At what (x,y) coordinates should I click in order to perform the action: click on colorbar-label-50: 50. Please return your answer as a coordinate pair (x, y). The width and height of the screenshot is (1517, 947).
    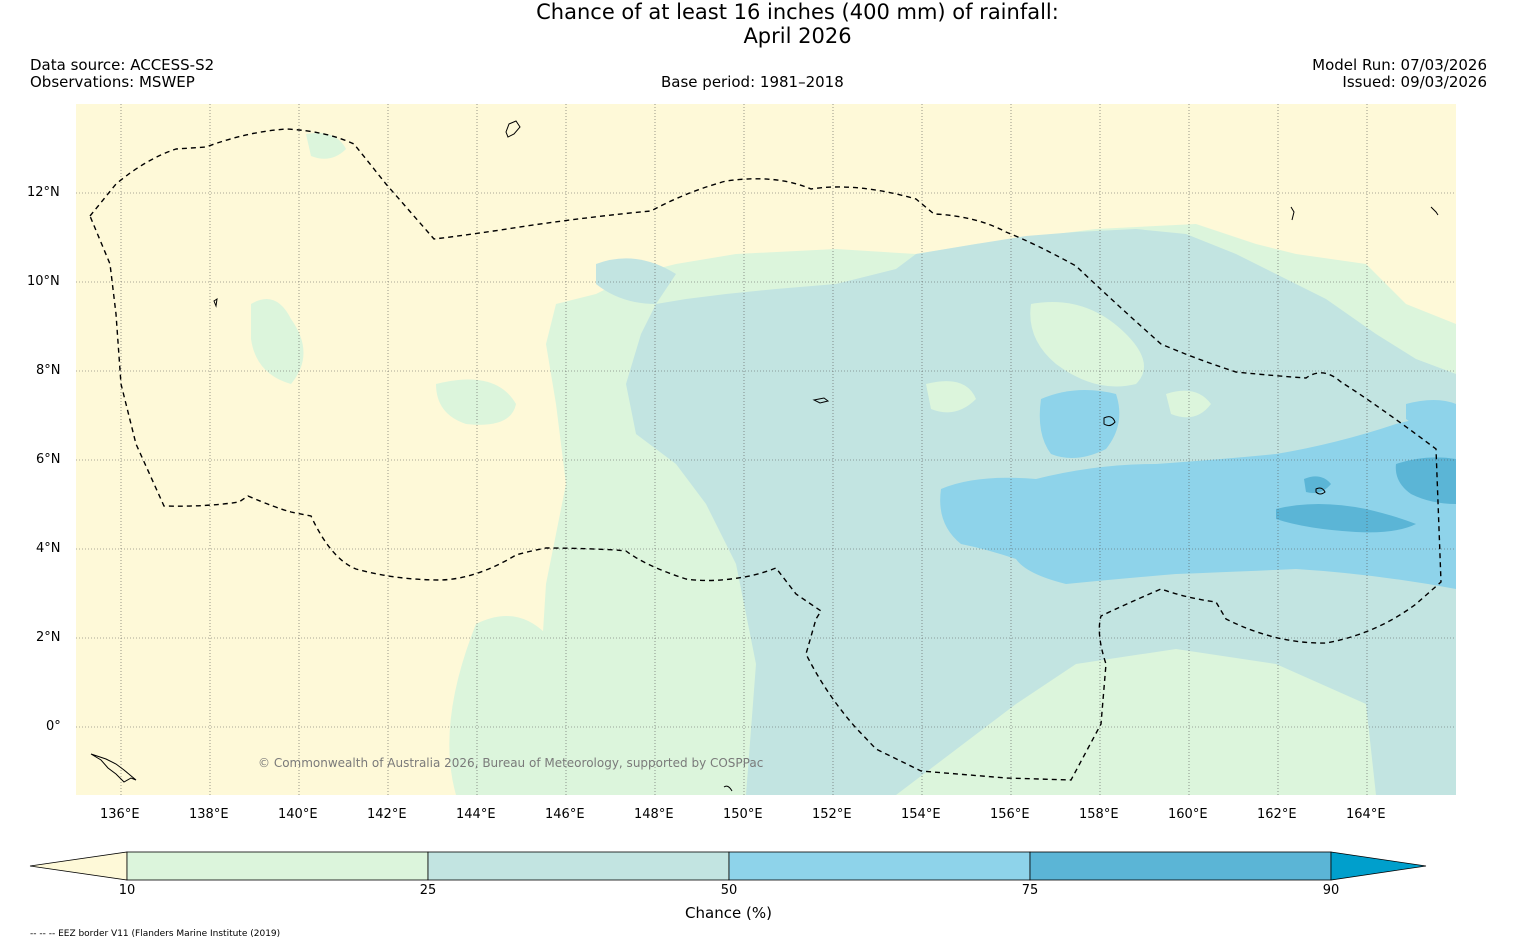
    Looking at the image, I should click on (729, 890).